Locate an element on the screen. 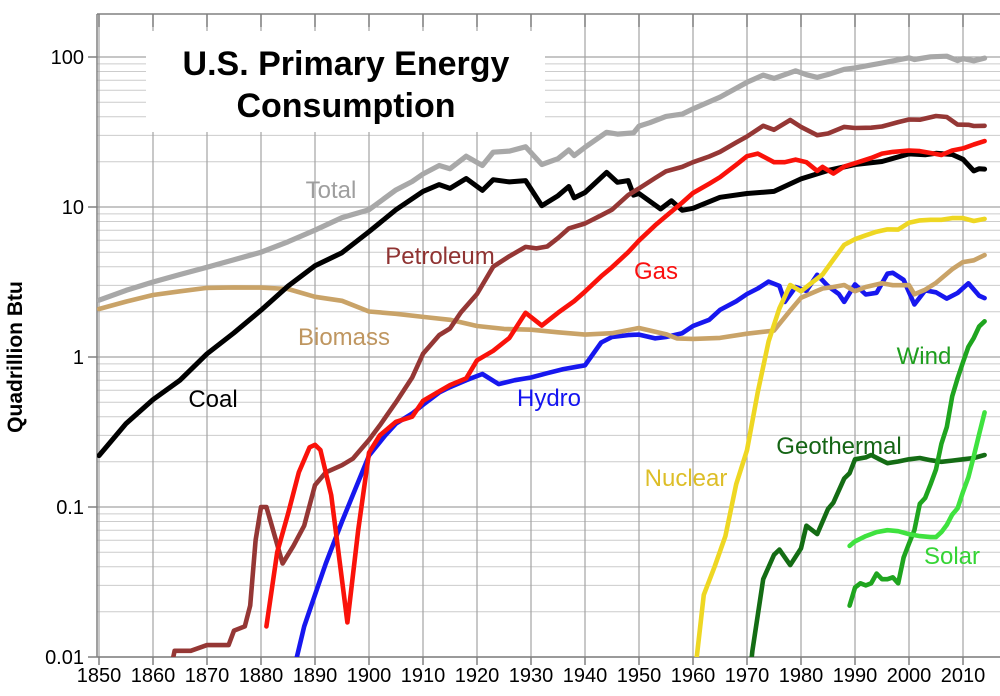 Image resolution: width=1000 pixels, height=696 pixels. series-line-biomass is located at coordinates (542, 297).